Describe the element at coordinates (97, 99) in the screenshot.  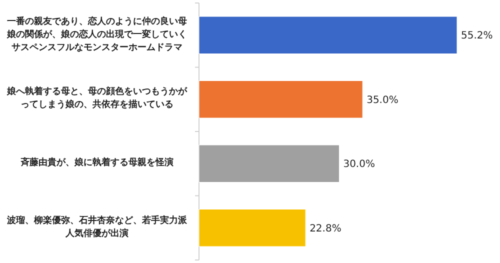
I see `y-tick-label: 娘へ執着する母と、母の顔色をいつもうかがってしまう娘の、共依存を描いている` at that location.